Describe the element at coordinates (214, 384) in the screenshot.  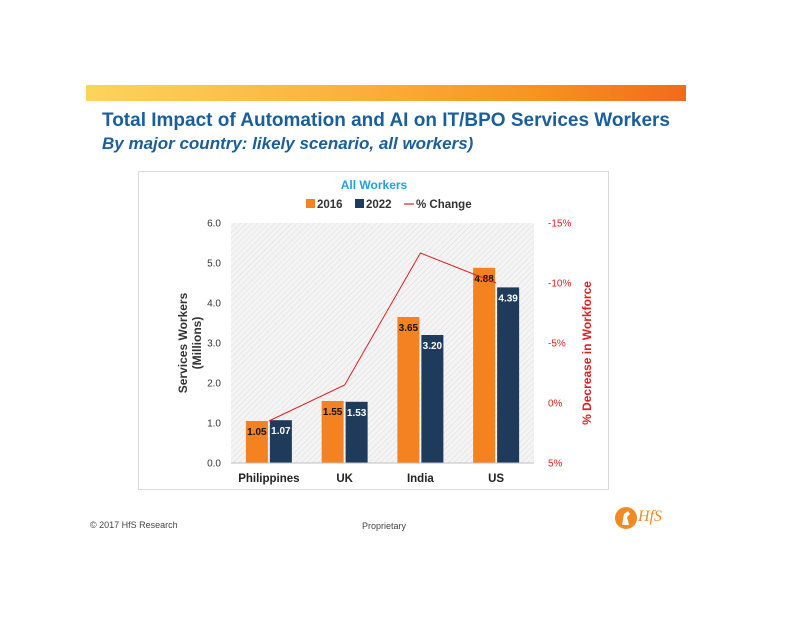
I see `y-tick-label: 2.0` at that location.